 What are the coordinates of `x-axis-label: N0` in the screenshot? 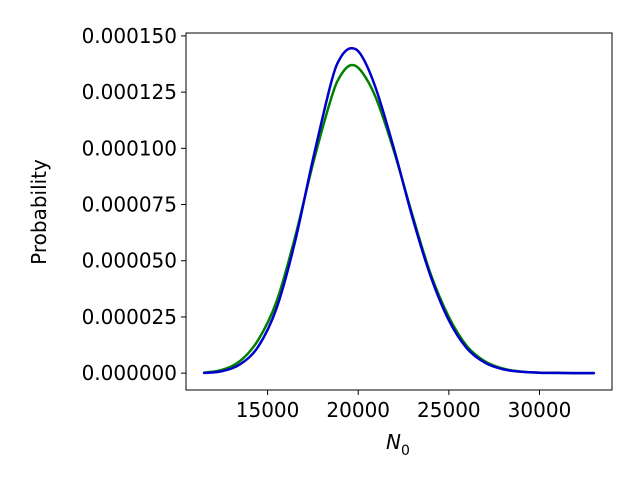 It's located at (398, 444).